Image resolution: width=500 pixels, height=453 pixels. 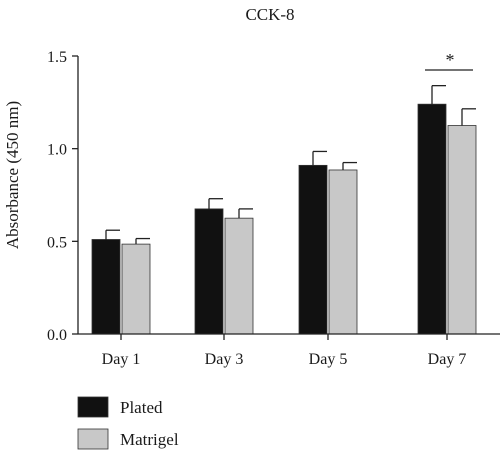 What do you see at coordinates (289, 350) in the screenshot?
I see `x-axis: Day 1 Day 3 Day 5 Day 7` at bounding box center [289, 350].